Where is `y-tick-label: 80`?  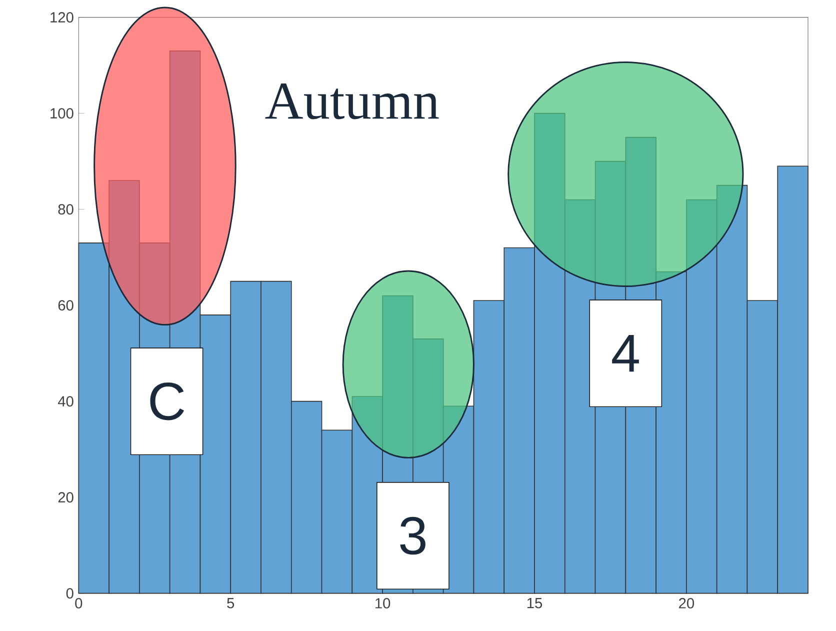 y-tick-label: 80 is located at coordinates (66, 209).